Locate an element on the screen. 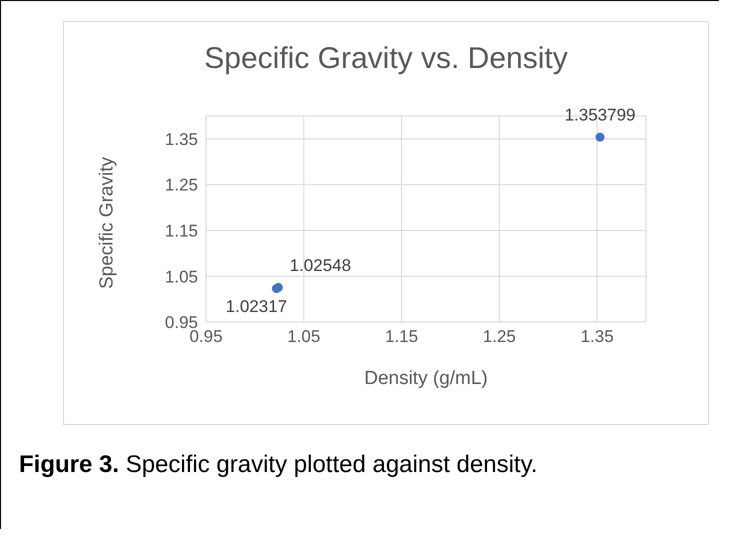  x-tick-label: 1.25 is located at coordinates (499, 336).